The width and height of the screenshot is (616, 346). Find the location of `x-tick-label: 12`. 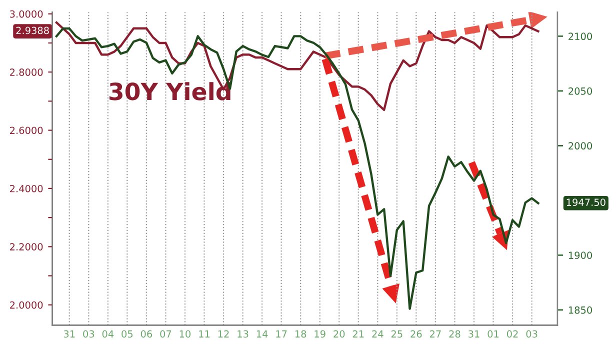

x-tick-label: 12 is located at coordinates (223, 334).